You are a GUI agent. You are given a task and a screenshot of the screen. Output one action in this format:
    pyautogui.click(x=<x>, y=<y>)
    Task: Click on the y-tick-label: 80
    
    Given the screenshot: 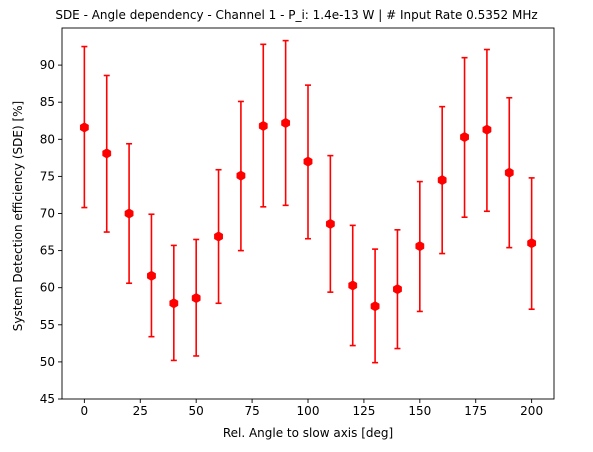 What is the action you would take?
    pyautogui.click(x=47, y=139)
    